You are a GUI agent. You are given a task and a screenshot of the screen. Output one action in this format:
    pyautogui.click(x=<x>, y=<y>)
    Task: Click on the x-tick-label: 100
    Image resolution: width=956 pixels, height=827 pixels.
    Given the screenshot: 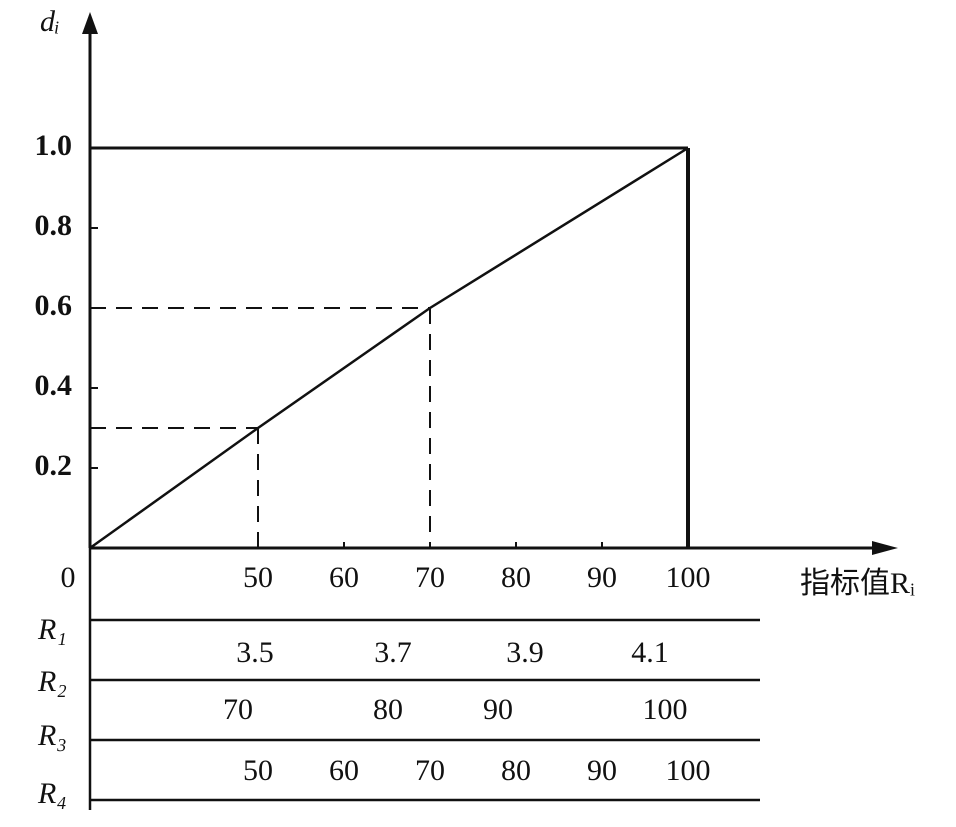 What is the action you would take?
    pyautogui.click(x=688, y=577)
    